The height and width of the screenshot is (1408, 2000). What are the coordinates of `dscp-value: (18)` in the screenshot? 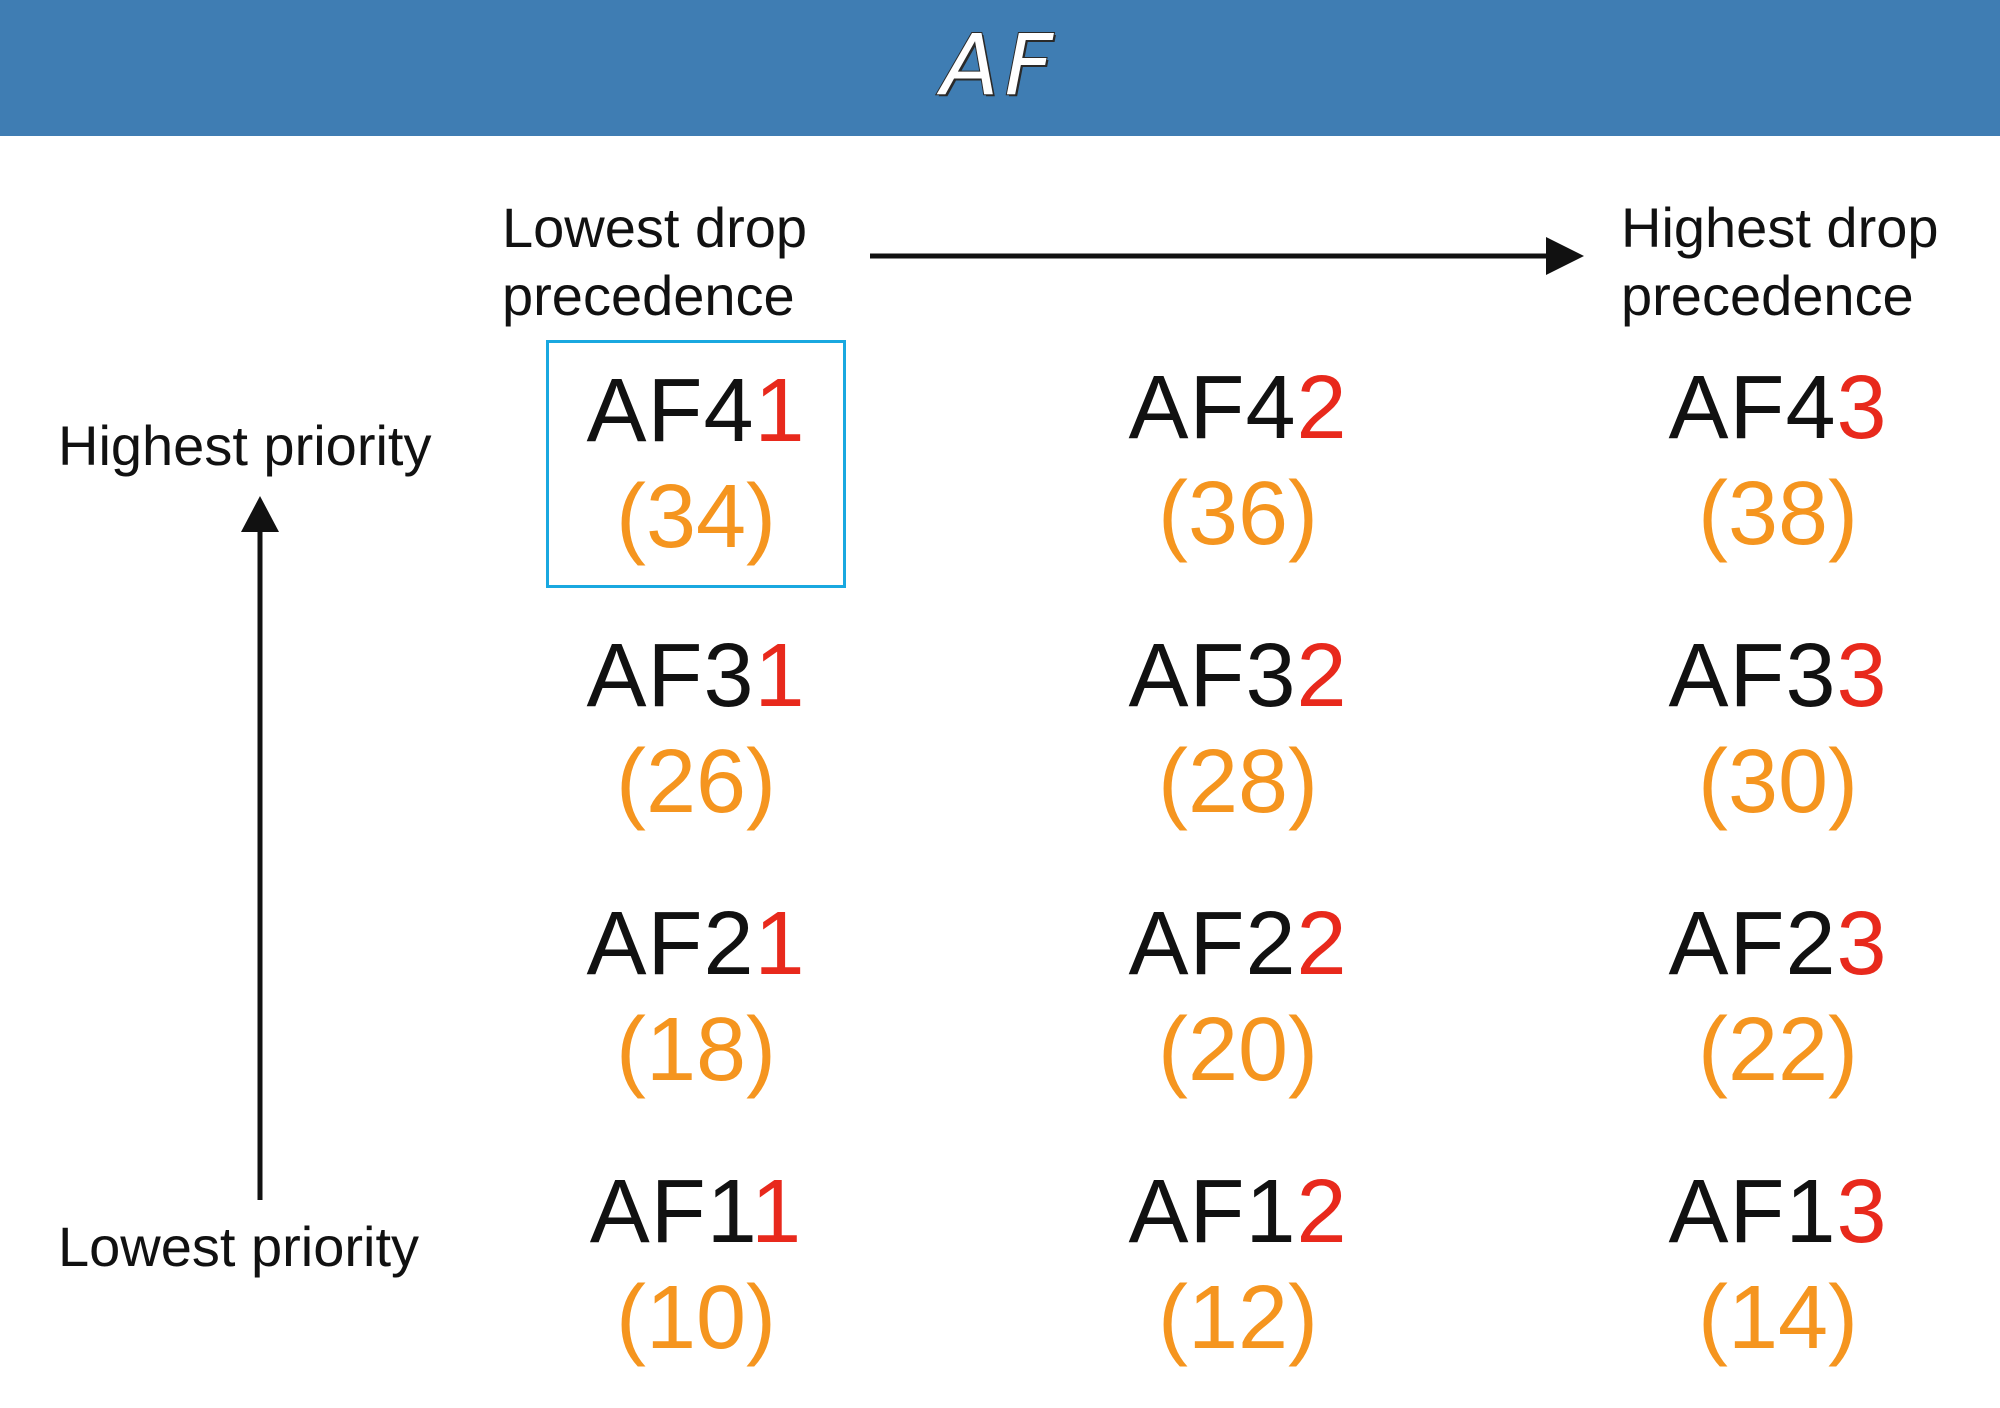 It's located at (696, 1050).